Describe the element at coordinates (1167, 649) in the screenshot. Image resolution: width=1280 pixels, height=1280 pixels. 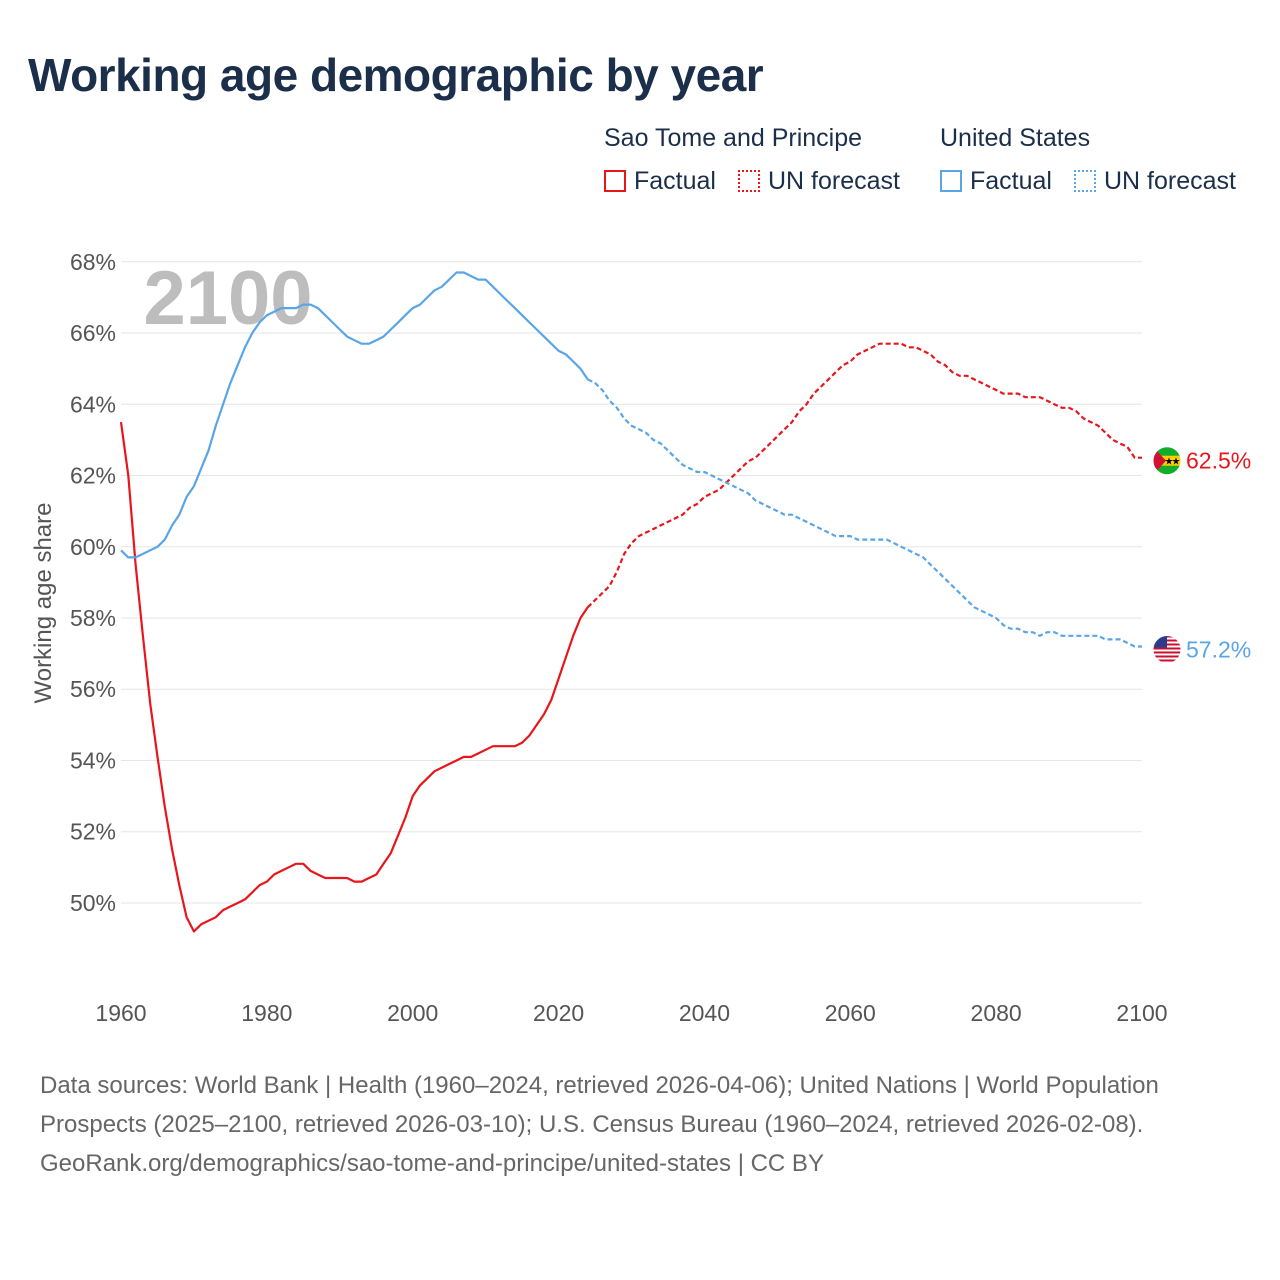
I see `united-states-flag-icon` at that location.